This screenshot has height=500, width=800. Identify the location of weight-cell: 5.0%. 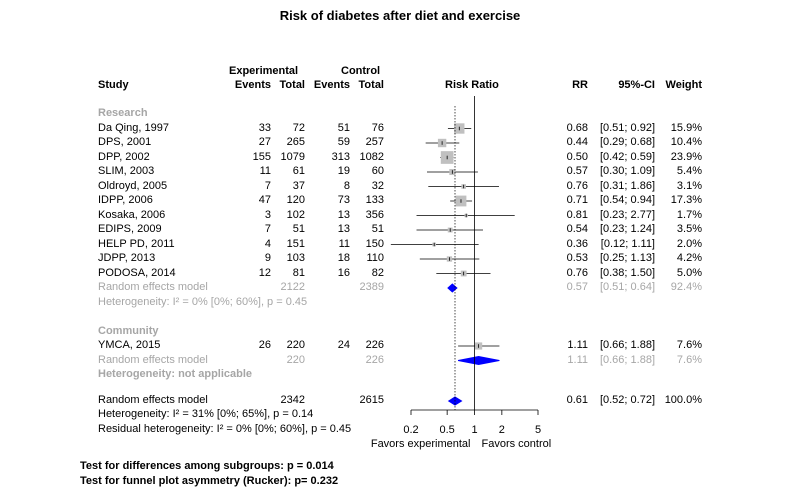
(689, 272).